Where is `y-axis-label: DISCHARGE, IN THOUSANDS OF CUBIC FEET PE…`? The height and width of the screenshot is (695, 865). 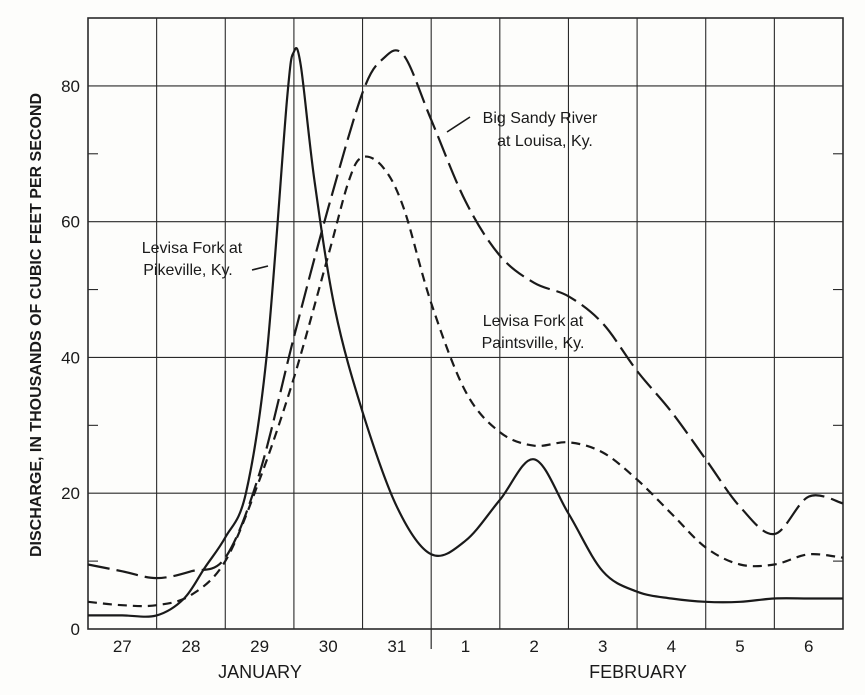 y-axis-label: DISCHARGE, IN THOUSANDS OF CUBIC FEET PE… is located at coordinates (36, 325).